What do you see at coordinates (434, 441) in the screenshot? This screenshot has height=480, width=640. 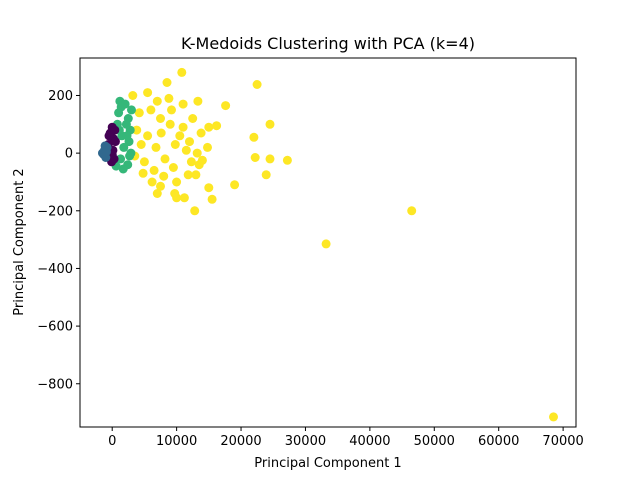 I see `x-tick-label: 50000` at bounding box center [434, 441].